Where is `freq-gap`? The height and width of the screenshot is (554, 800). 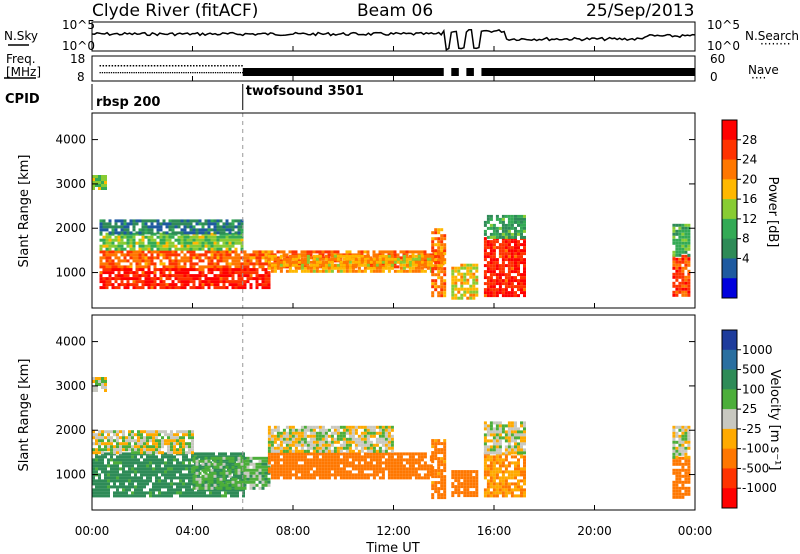
freq-gap is located at coordinates (477, 72).